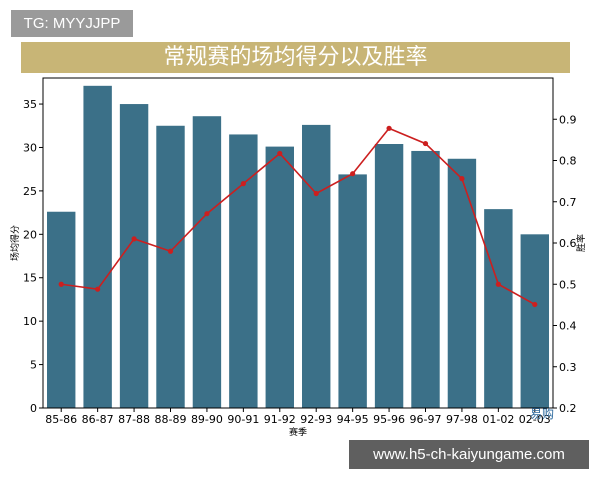 This screenshot has height=480, width=600. What do you see at coordinates (568, 119) in the screenshot?
I see `right-axis-tick-label: 0.9` at bounding box center [568, 119].